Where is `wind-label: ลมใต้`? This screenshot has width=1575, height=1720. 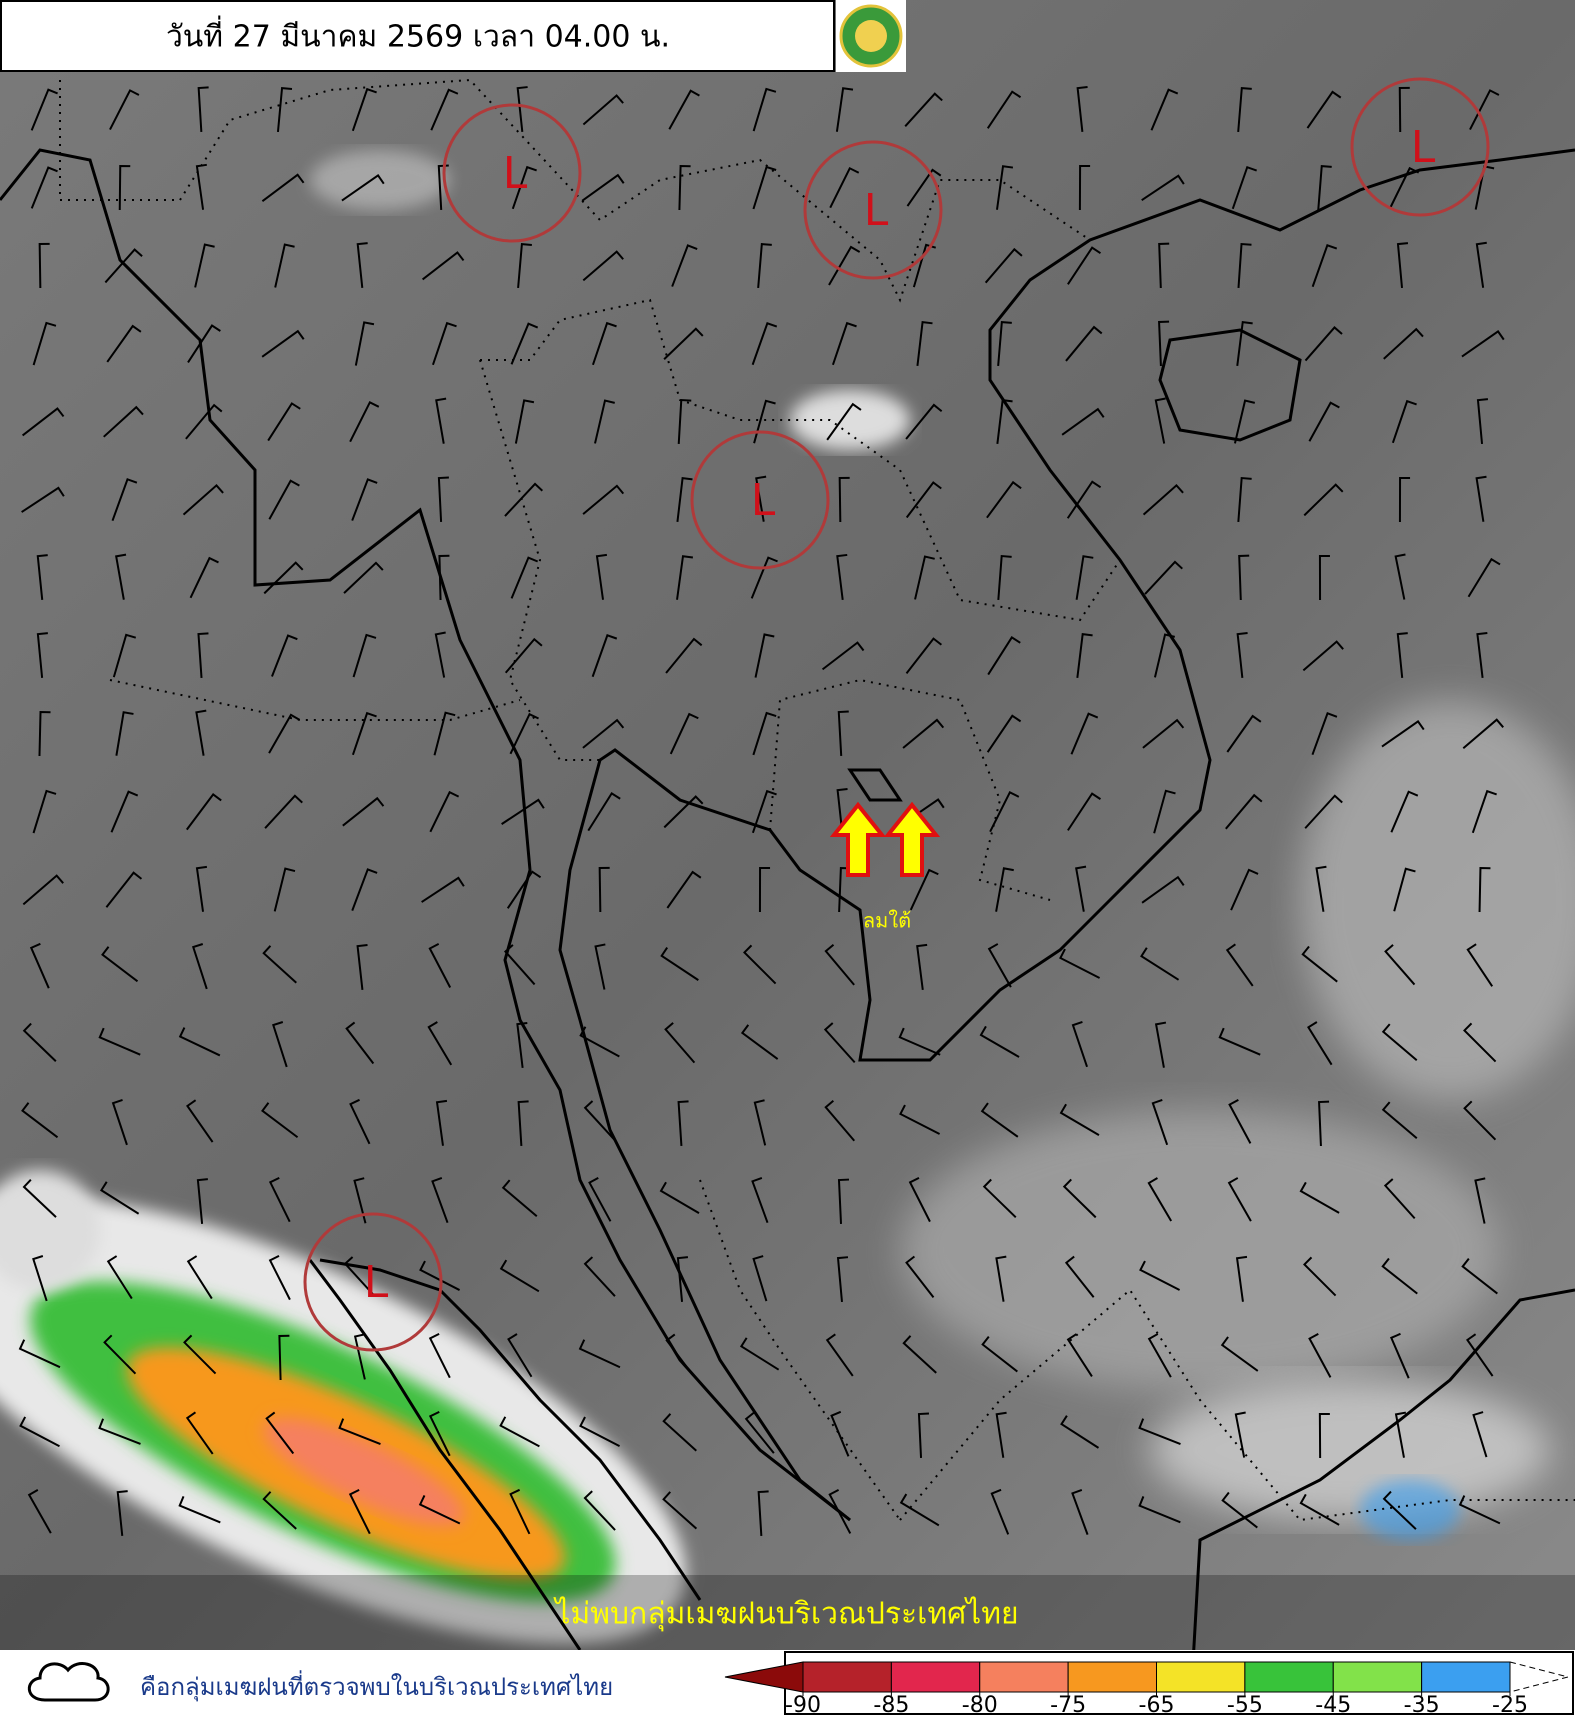
wind-label: ลมใต้ is located at coordinates (887, 921).